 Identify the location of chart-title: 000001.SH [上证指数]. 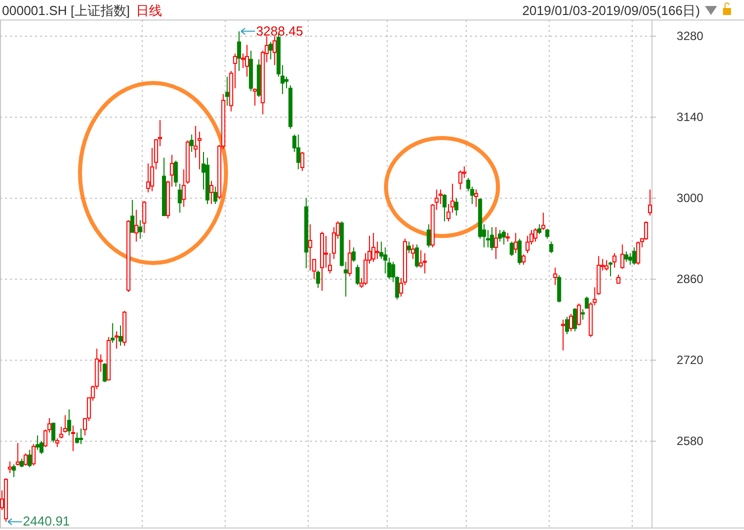
(66, 10).